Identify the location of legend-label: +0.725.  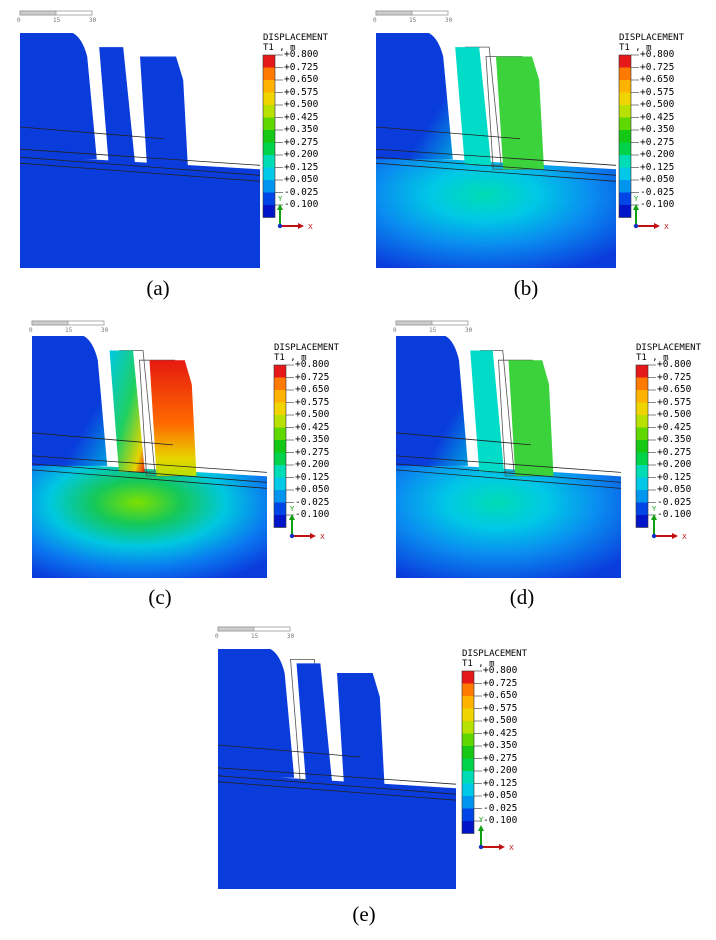
(657, 67).